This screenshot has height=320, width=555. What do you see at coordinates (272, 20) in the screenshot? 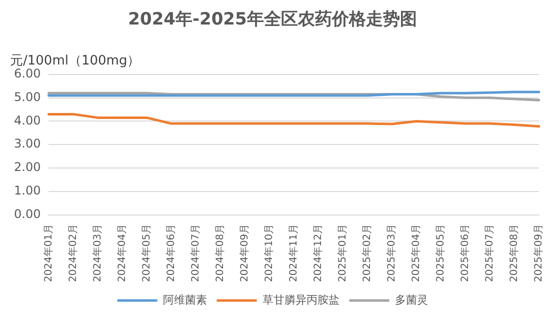
I see `chart-title: 2024年-2025年全区农药价格走势图` at bounding box center [272, 20].